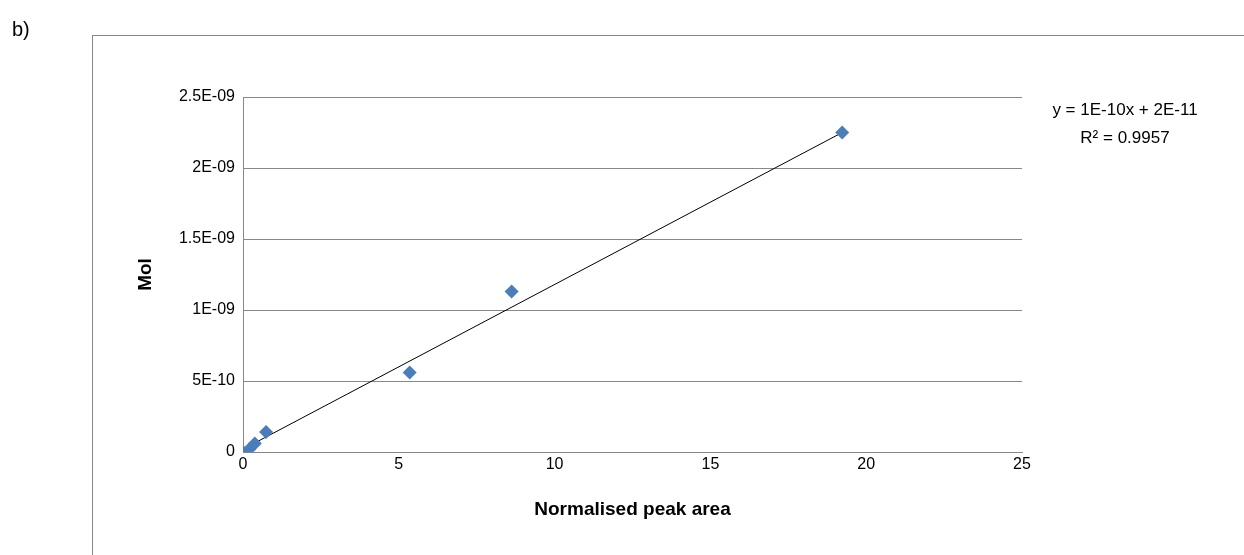 Image resolution: width=1244 pixels, height=555 pixels. I want to click on x-tick-label: 5, so click(399, 464).